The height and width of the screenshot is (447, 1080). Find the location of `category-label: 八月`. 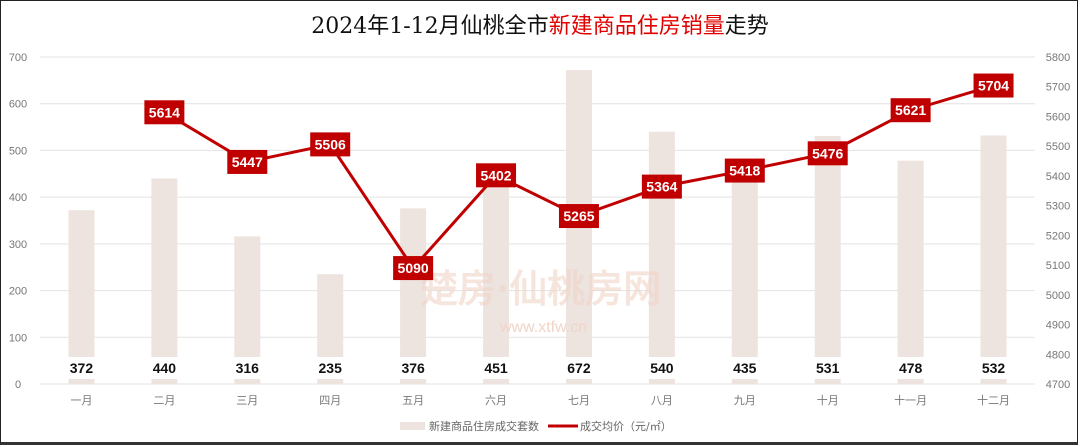

category-label: 八月 is located at coordinates (662, 400).